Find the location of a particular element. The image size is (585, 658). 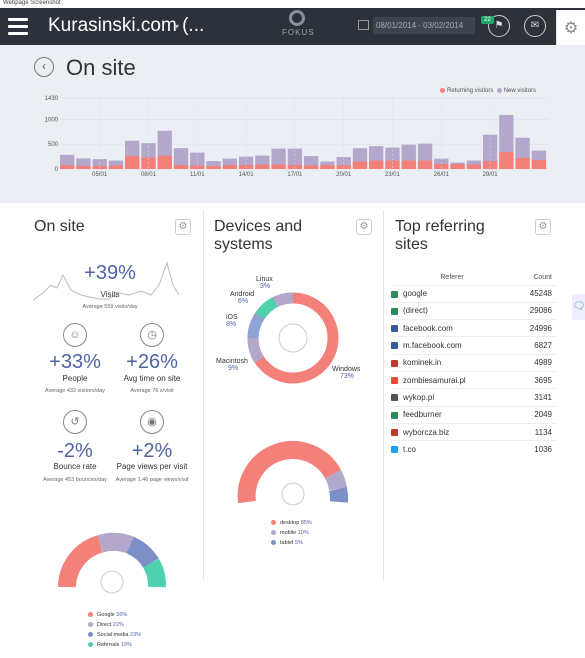

table-row: kominek.in 4989 is located at coordinates (473, 362).